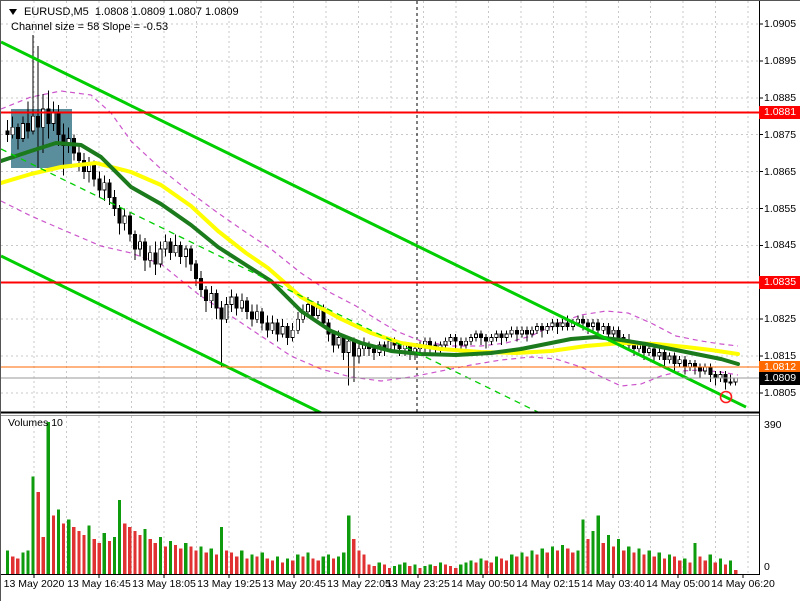 This screenshot has height=601, width=800. I want to click on last-bar-ohlc: 1.0808 1.0809 1.0807 1.0809, so click(166, 12).